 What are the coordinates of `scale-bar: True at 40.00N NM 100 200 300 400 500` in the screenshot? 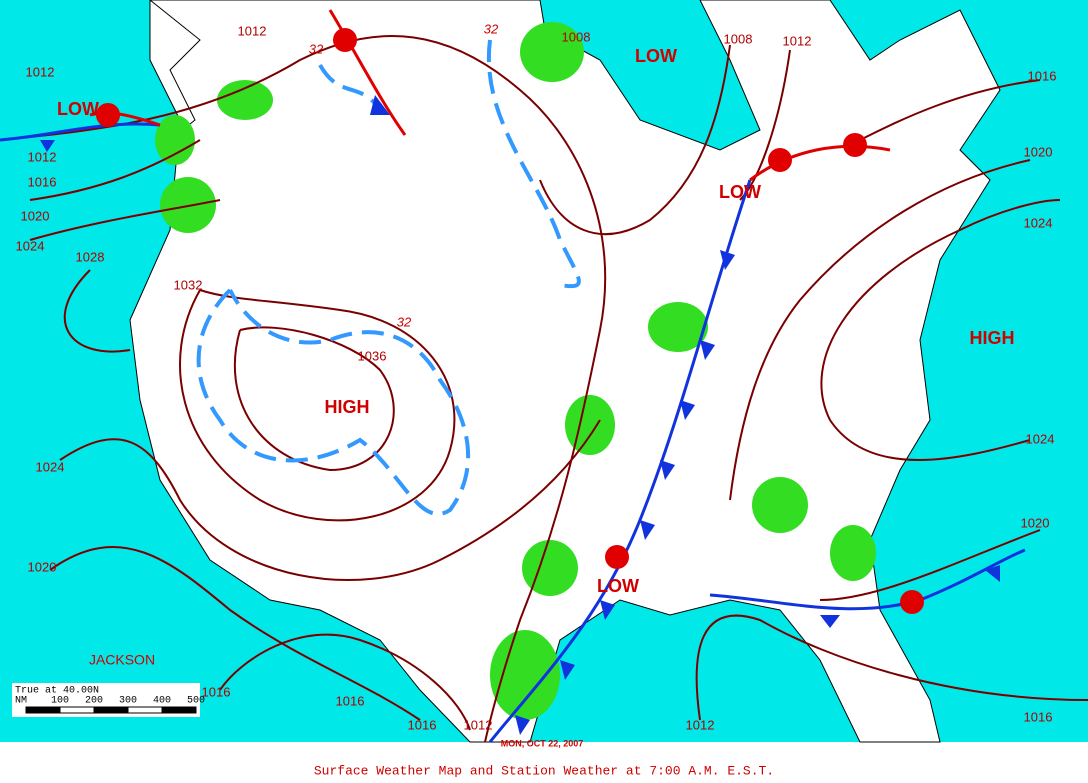 It's located at (108, 700).